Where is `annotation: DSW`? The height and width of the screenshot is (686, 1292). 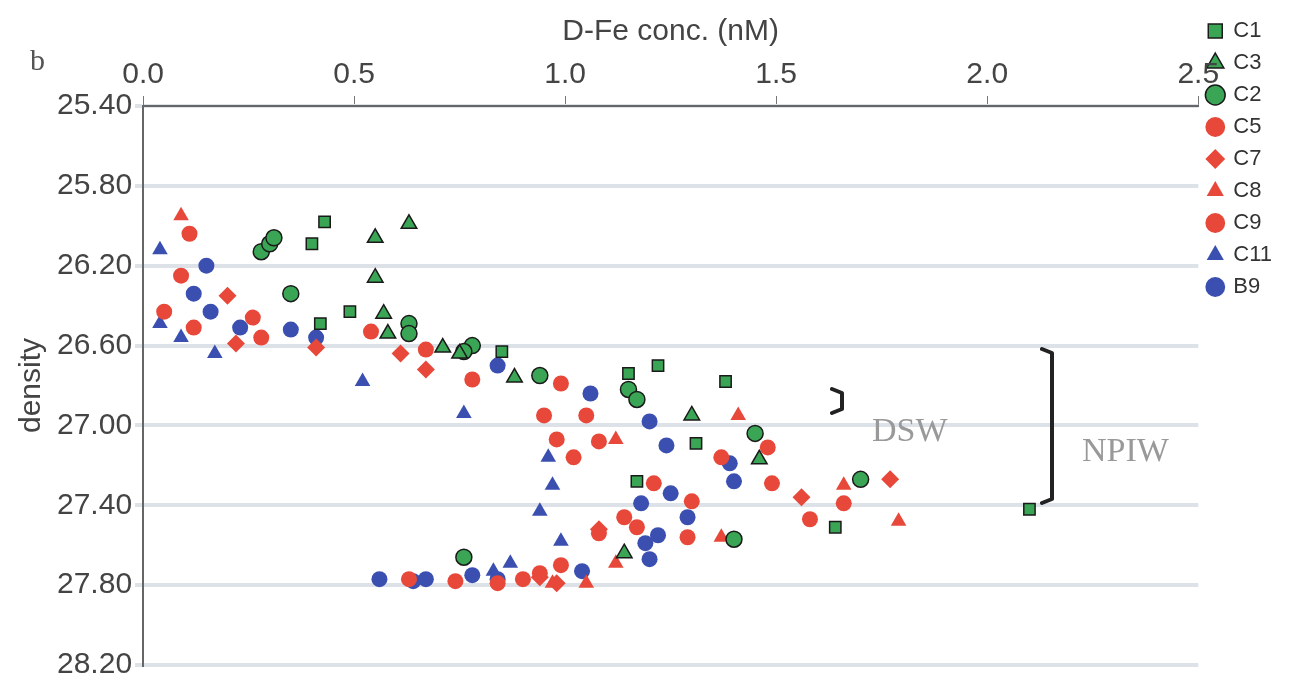 annotation: DSW is located at coordinates (910, 429).